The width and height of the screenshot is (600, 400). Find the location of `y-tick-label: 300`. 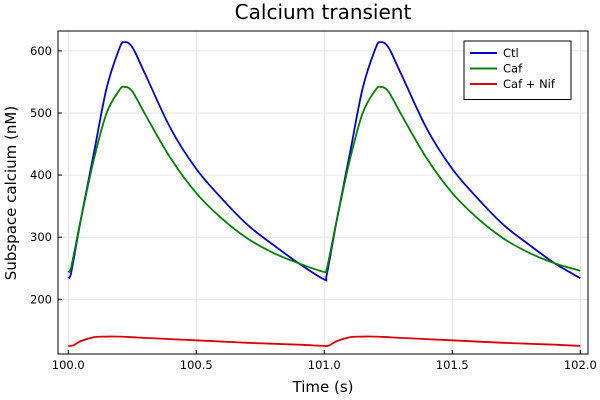

y-tick-label: 300 is located at coordinates (41, 237).